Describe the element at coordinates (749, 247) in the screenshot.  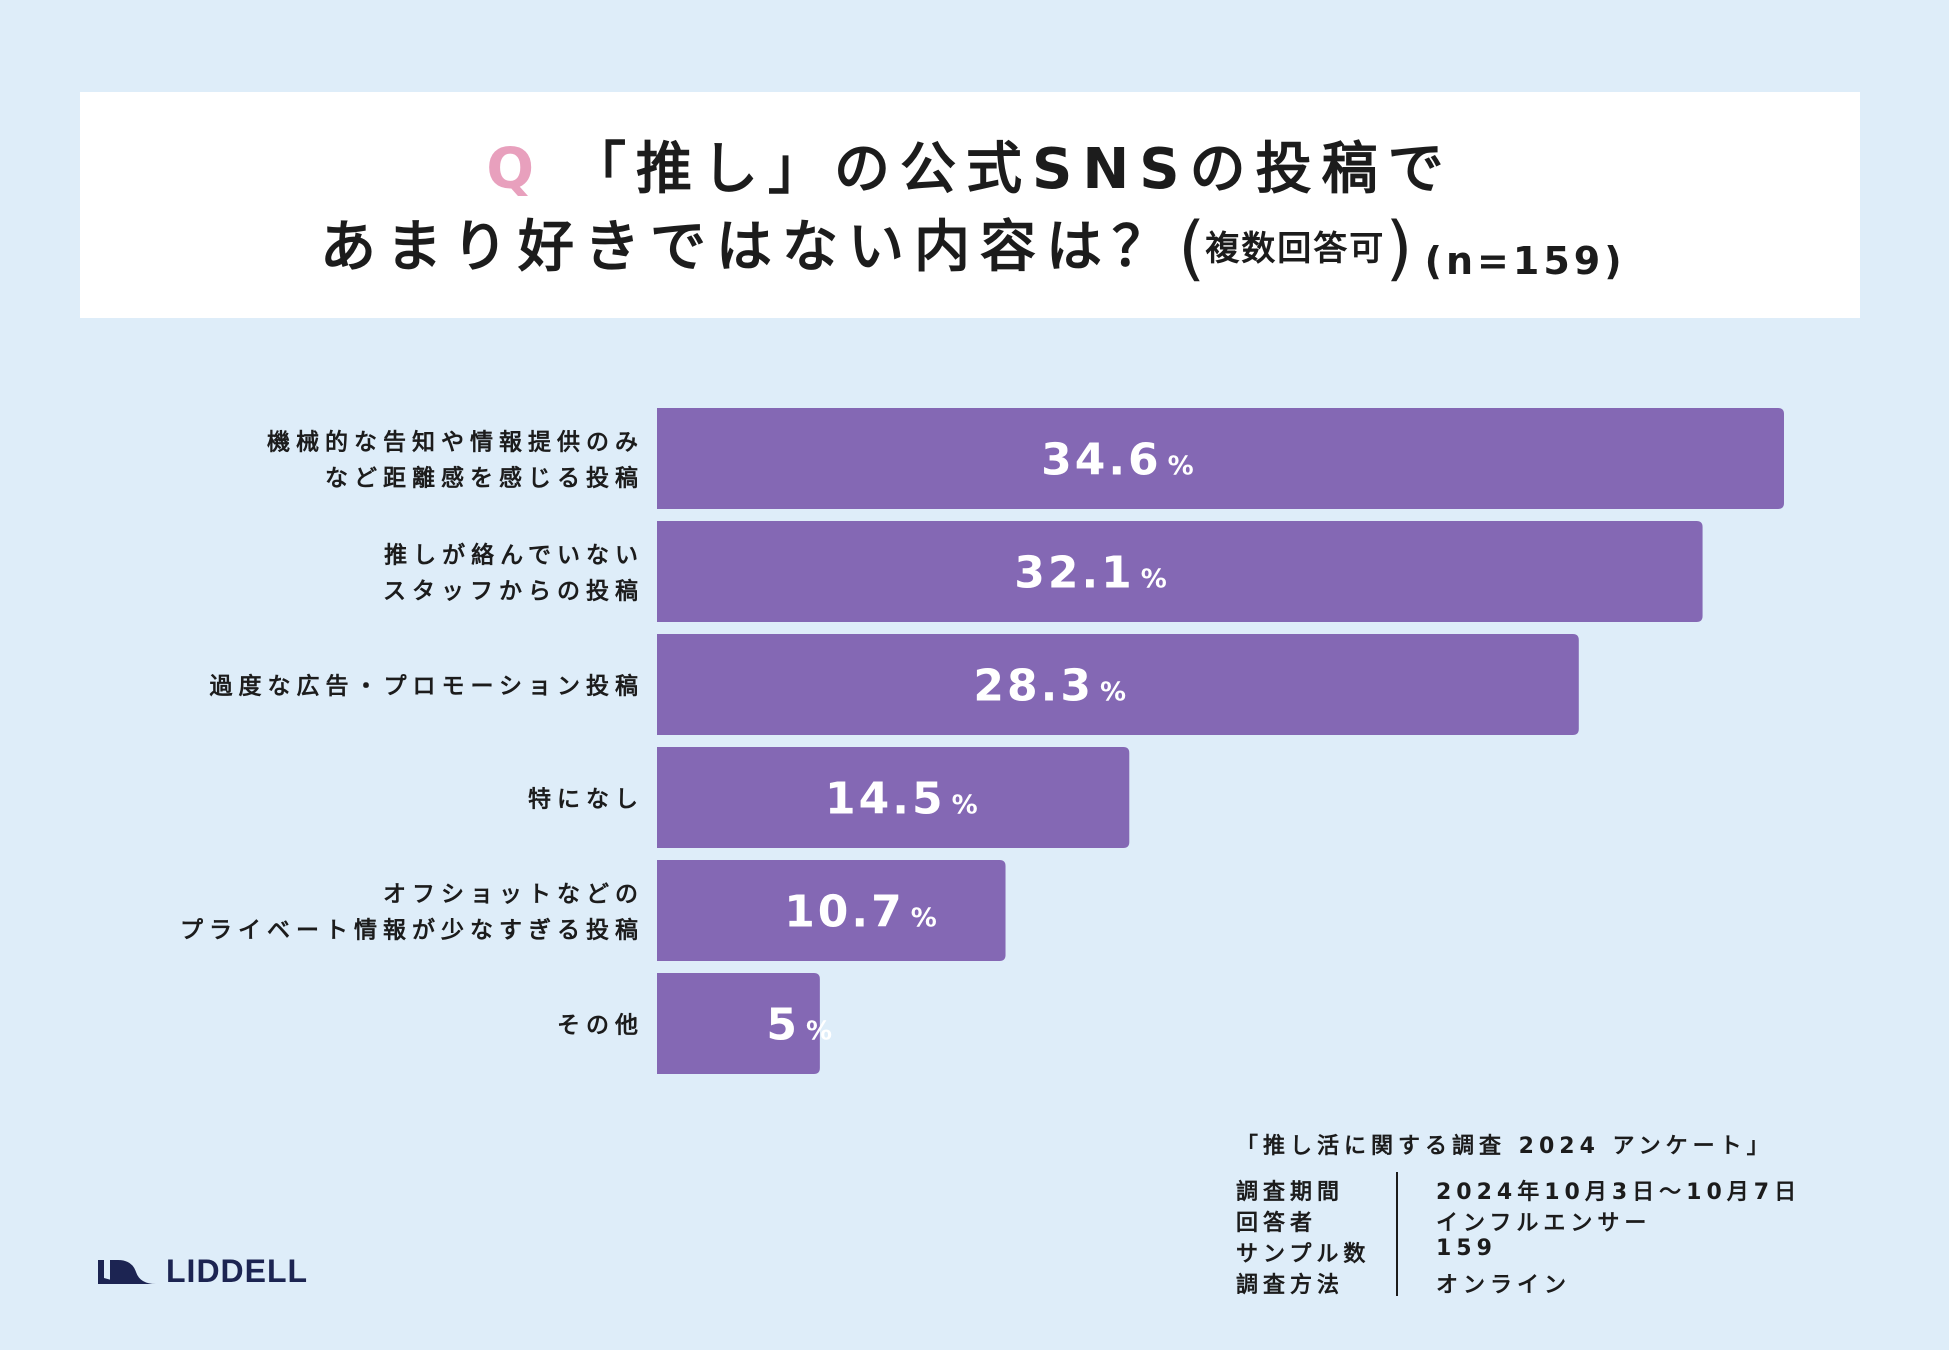
I see `title-text-2: あまり好きではない内容は？` at that location.